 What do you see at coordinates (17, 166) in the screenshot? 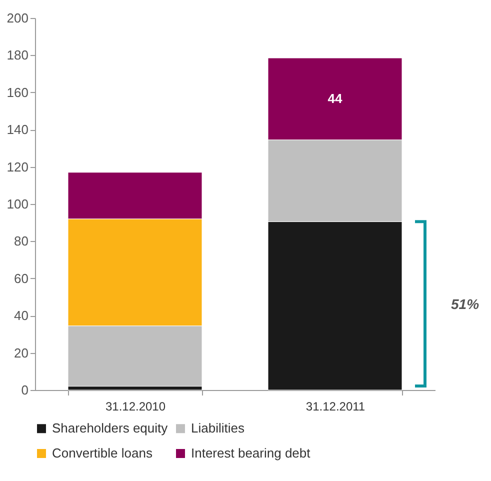
I see `y-tick-label: 120` at bounding box center [17, 166].